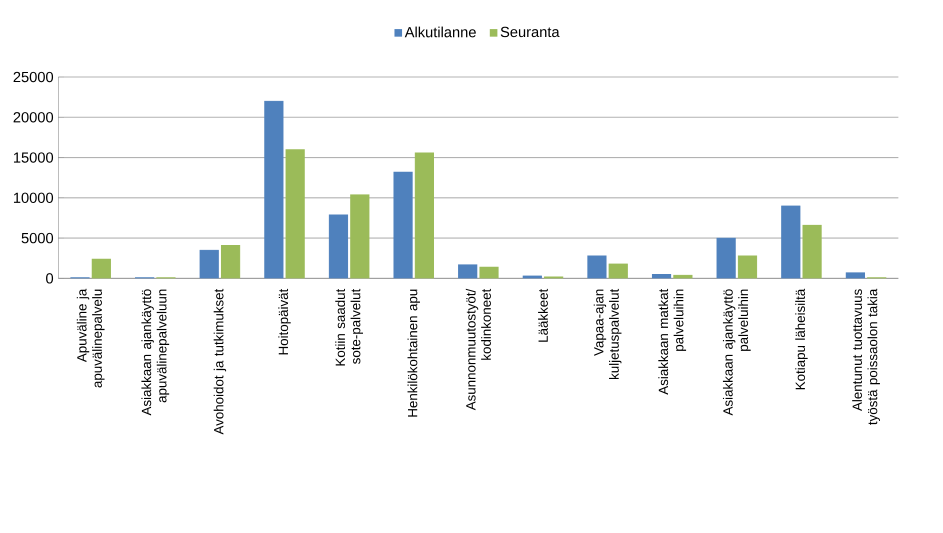 This screenshot has width=943, height=533. What do you see at coordinates (34, 197) in the screenshot?
I see `y-tick-label: 10000` at bounding box center [34, 197].